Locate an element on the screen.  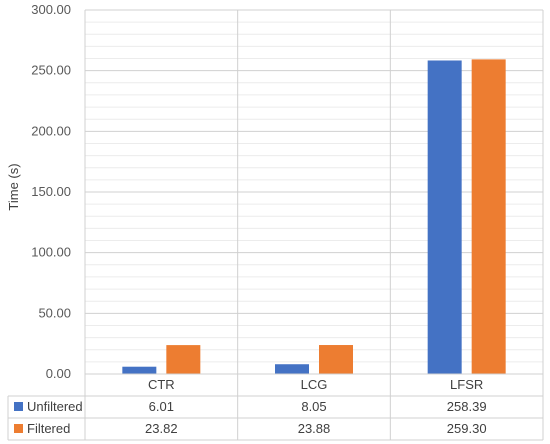
bar-unfiltered-ctr is located at coordinates (139, 370).